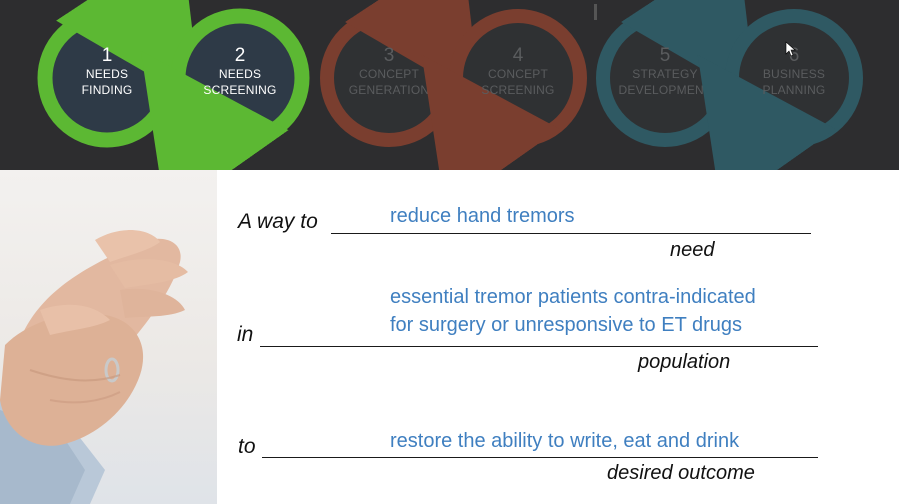 This screenshot has height=504, width=899. What do you see at coordinates (240, 55) in the screenshot?
I see `stage-number: 2` at bounding box center [240, 55].